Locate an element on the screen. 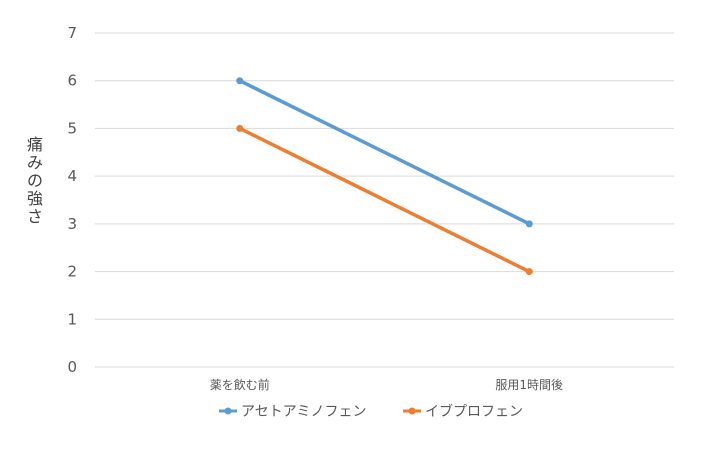  legend-label: イブプロフェン is located at coordinates (474, 411).